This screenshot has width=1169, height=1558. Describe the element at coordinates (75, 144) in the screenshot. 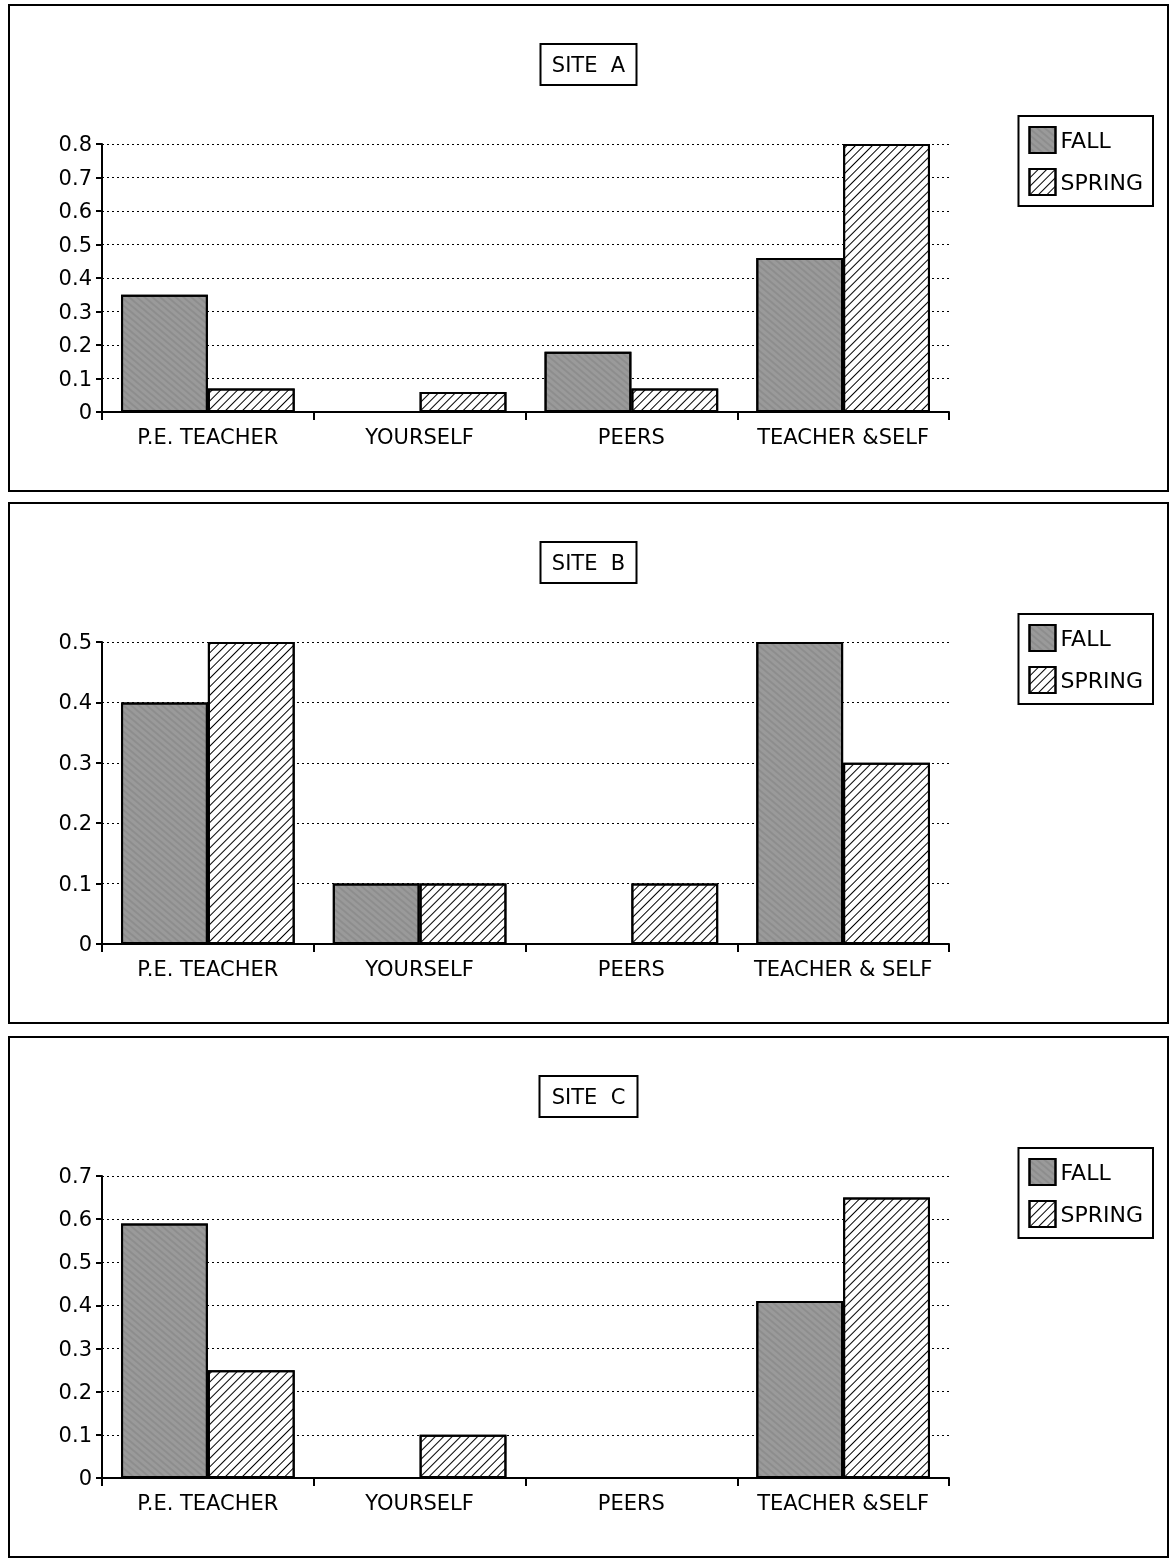

I see `y-tick-label: 0.8` at that location.